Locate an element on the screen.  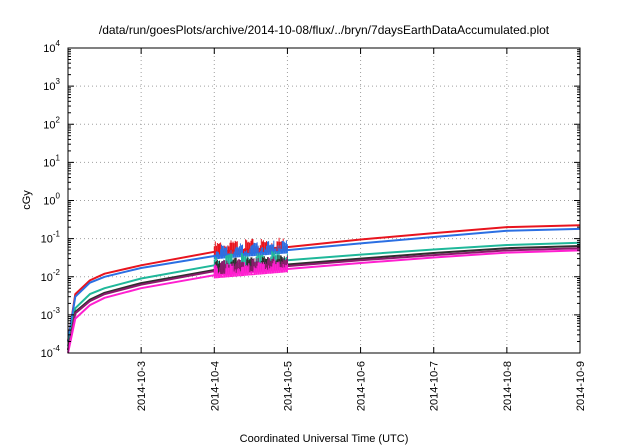
y-axis-label: cGy is located at coordinates (27, 200).